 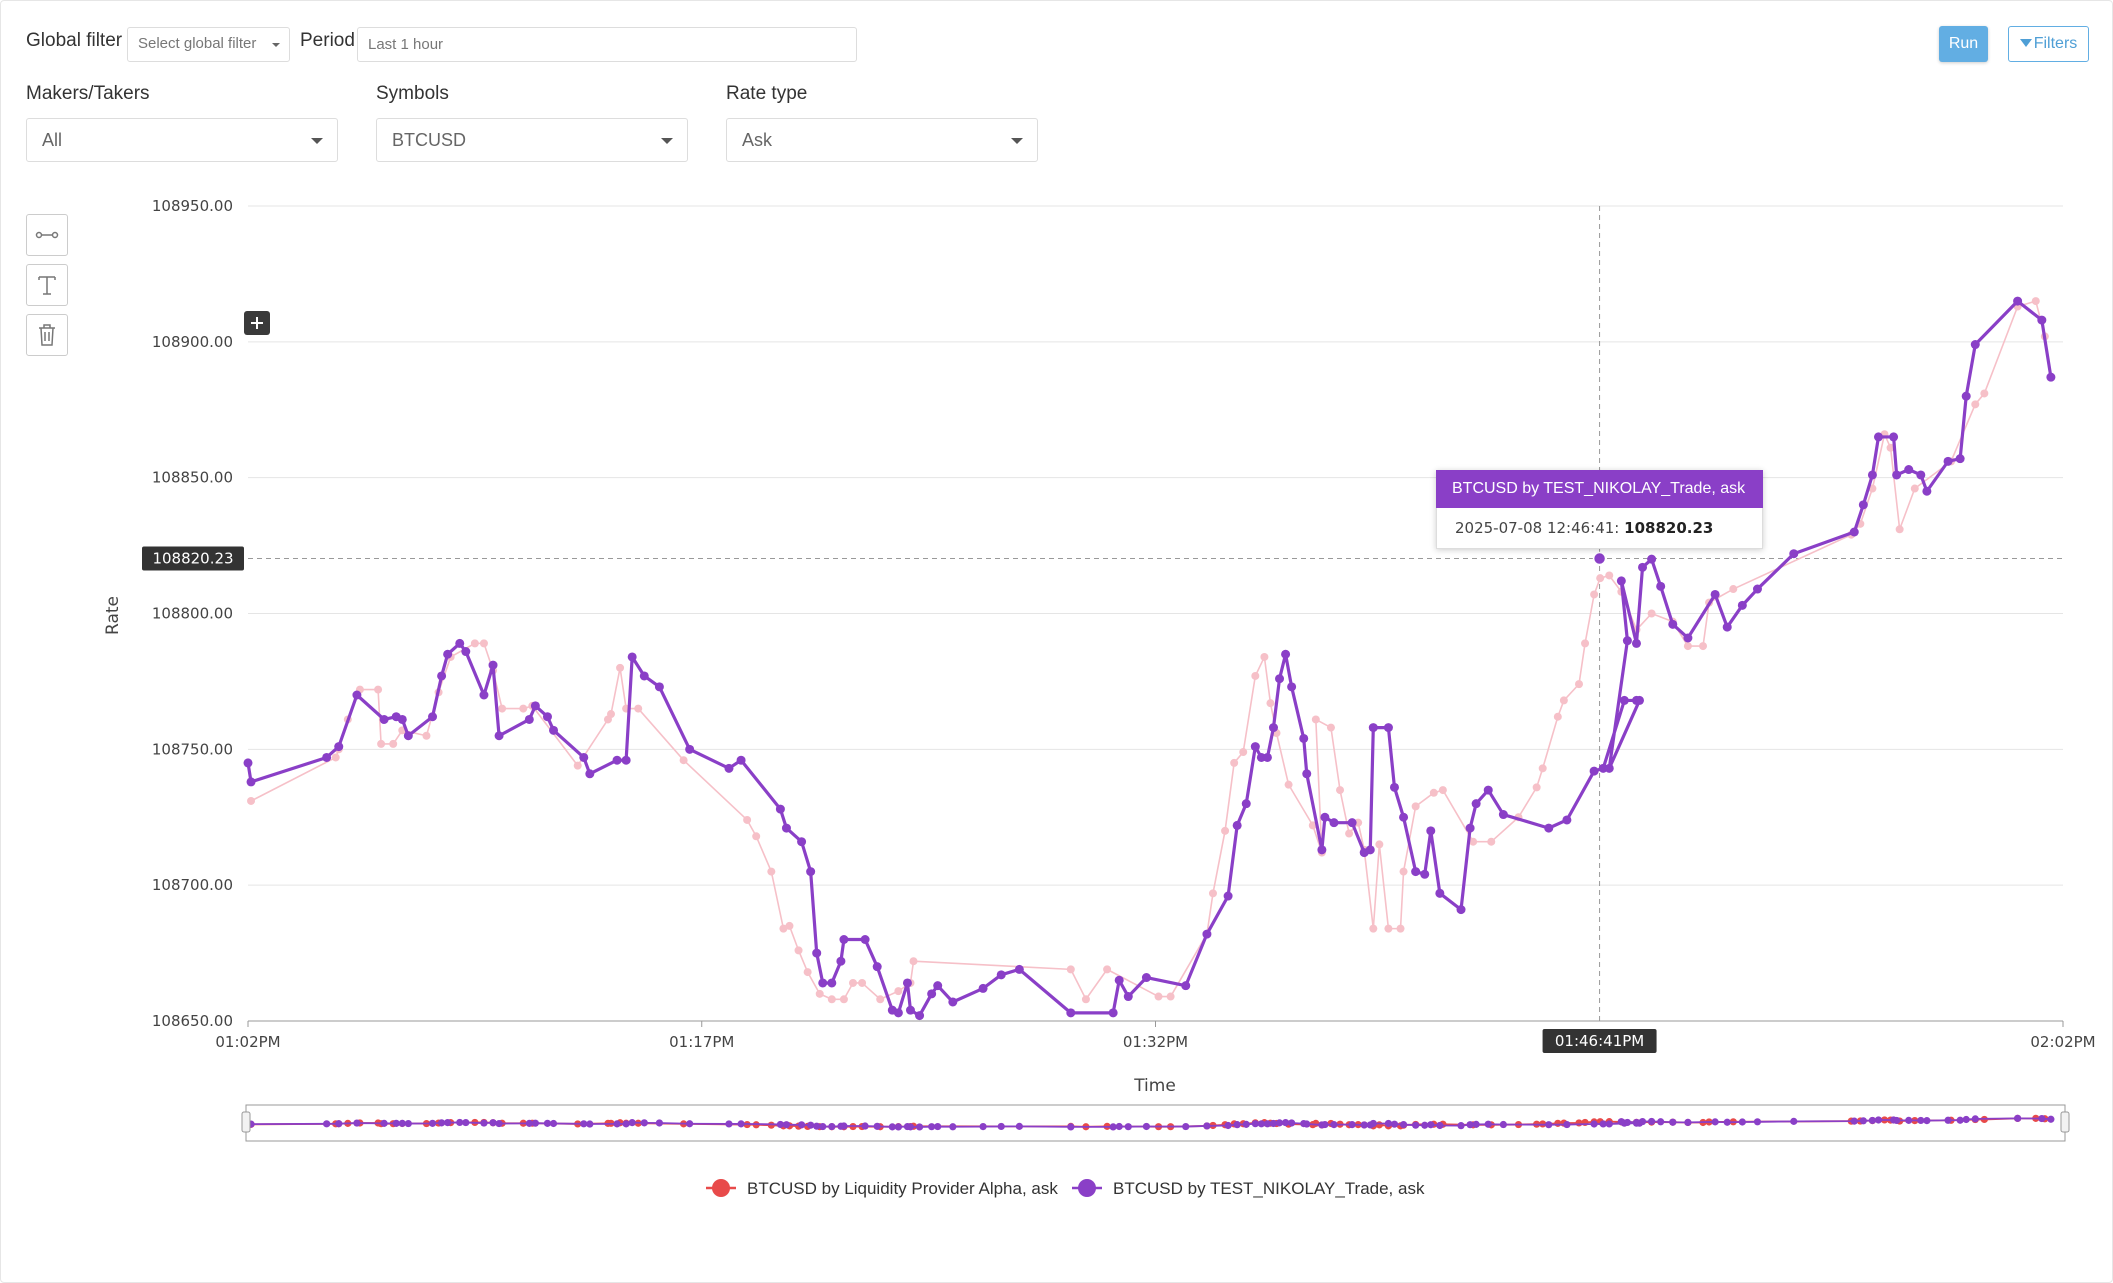 I want to click on rate-type-select: Ask, so click(x=882, y=140).